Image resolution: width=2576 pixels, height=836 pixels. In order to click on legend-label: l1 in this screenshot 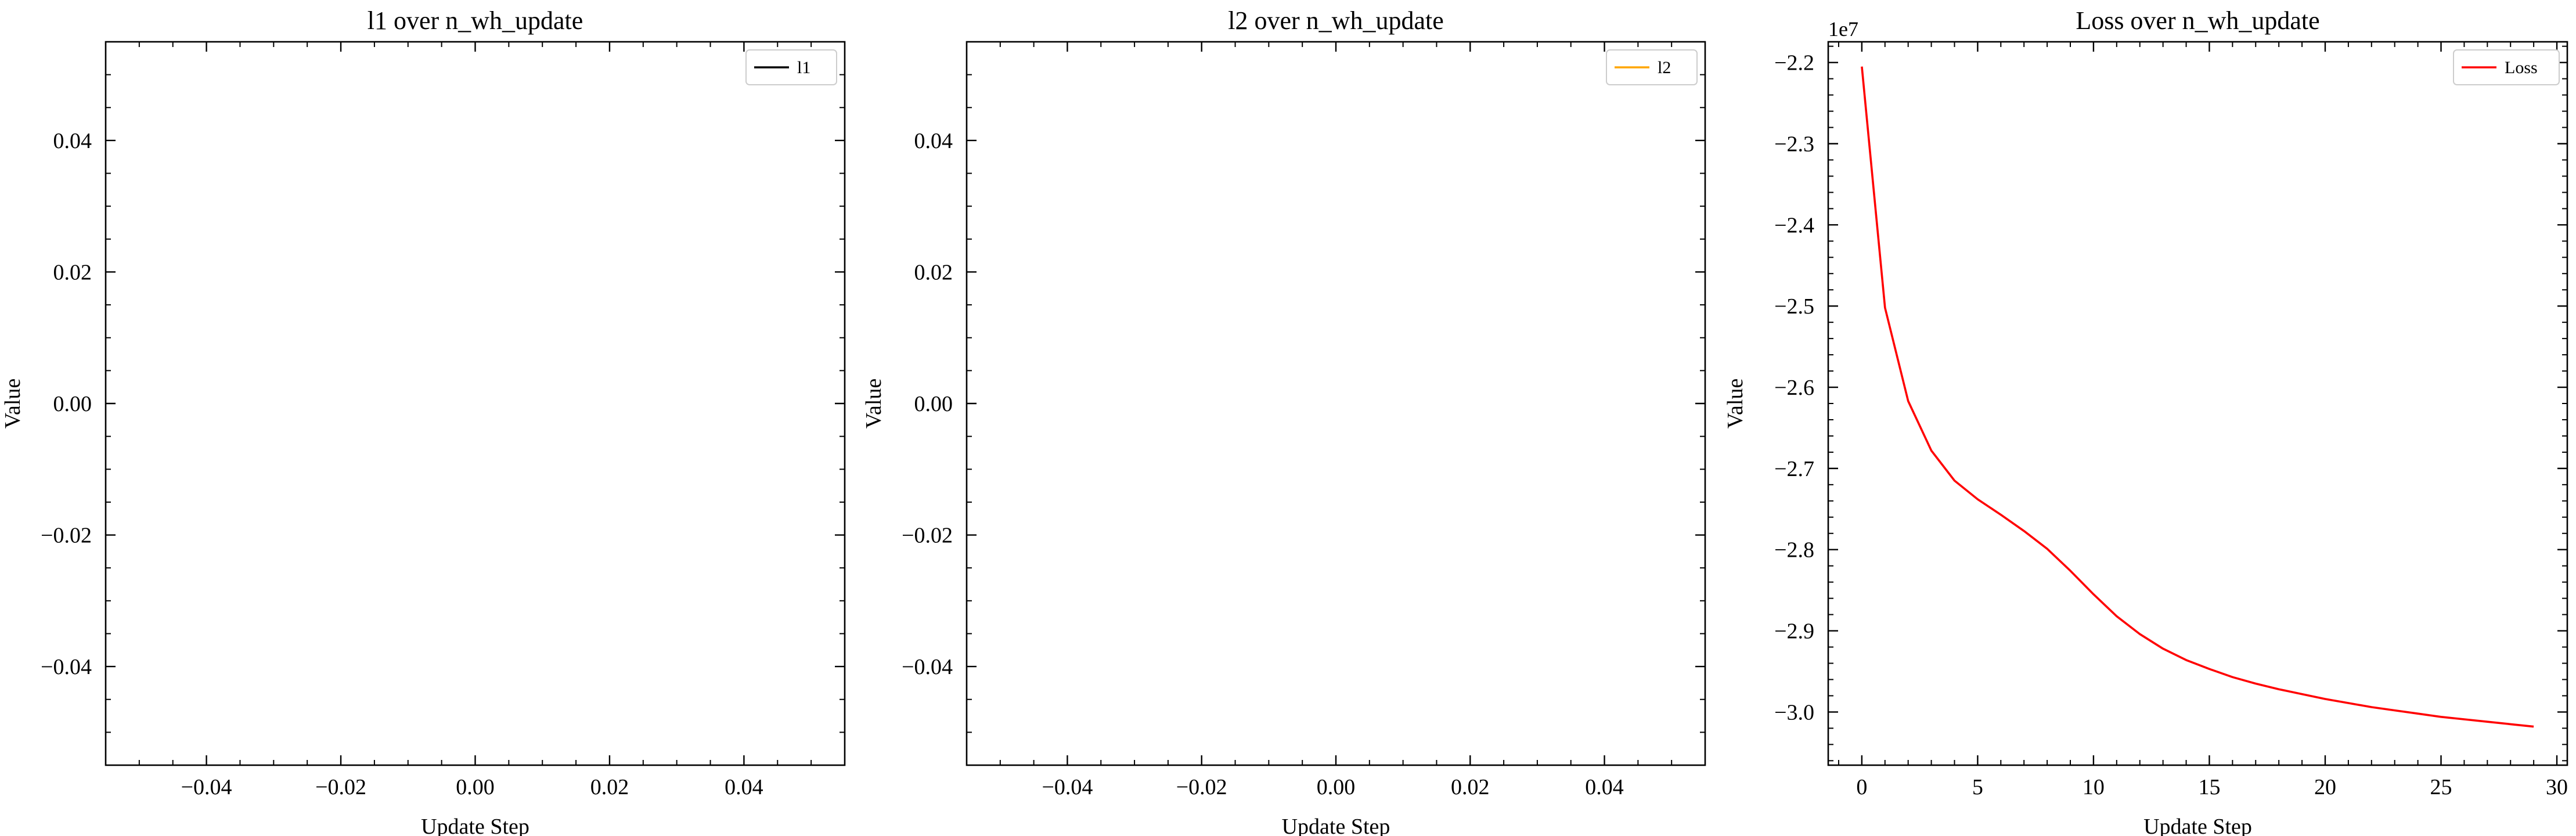, I will do `click(803, 68)`.